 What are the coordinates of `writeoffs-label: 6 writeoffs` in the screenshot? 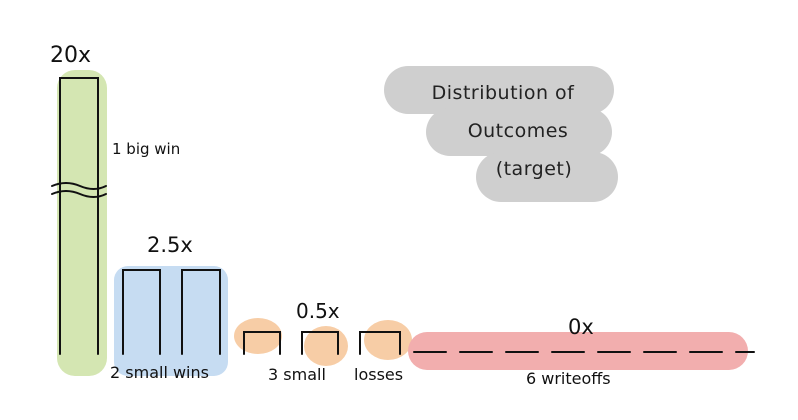 It's located at (568, 378).